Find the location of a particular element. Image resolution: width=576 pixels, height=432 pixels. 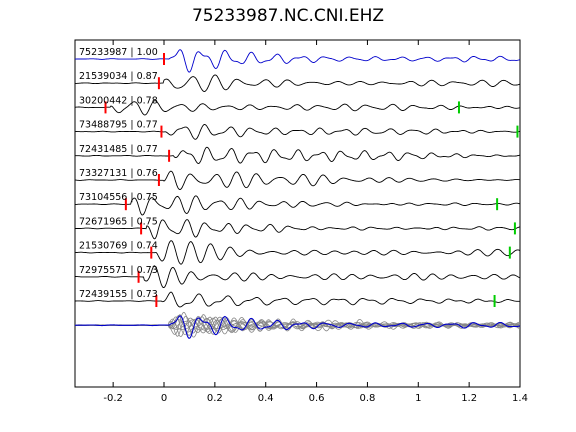

x-tick-label: 0.8 is located at coordinates (367, 398).